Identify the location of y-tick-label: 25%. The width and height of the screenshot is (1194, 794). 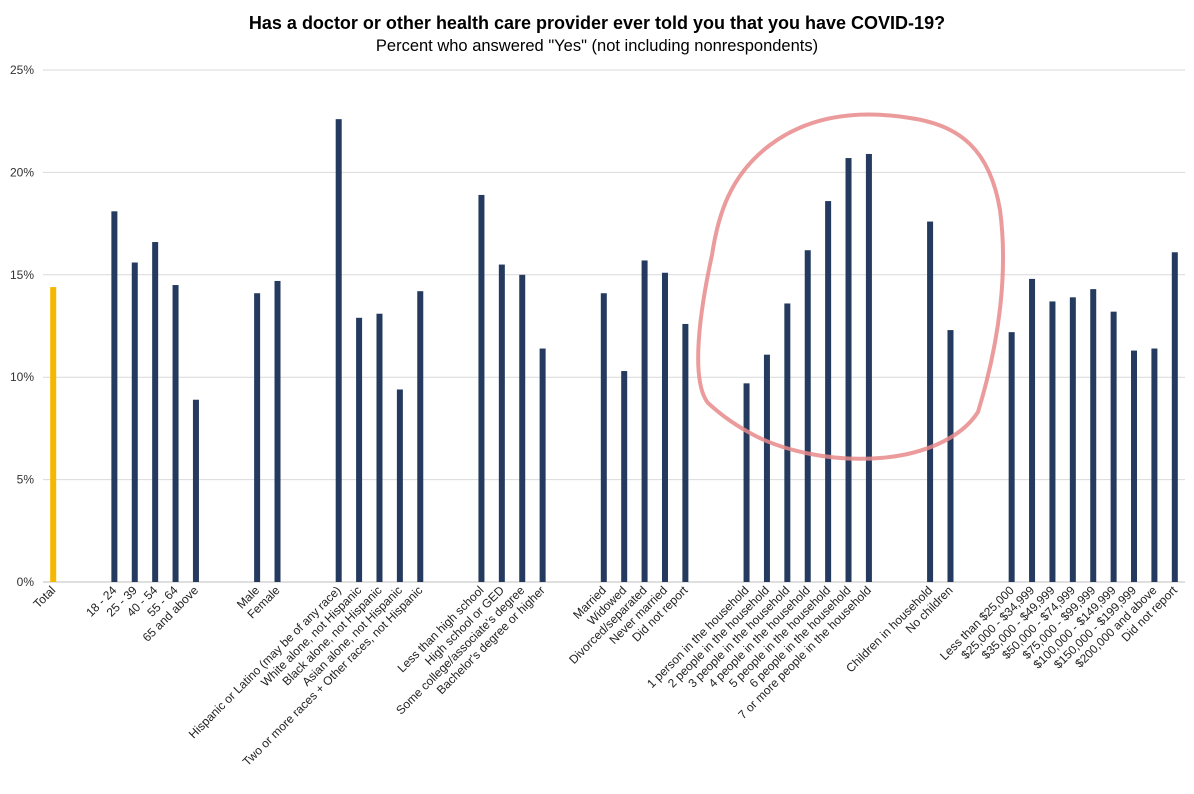
(22, 70).